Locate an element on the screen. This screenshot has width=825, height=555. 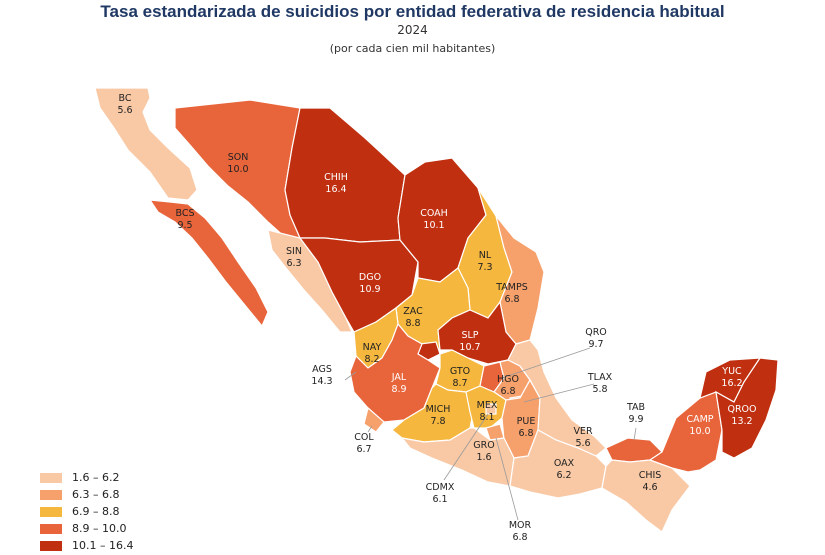
state-label-nay: NAY is located at coordinates (372, 347).